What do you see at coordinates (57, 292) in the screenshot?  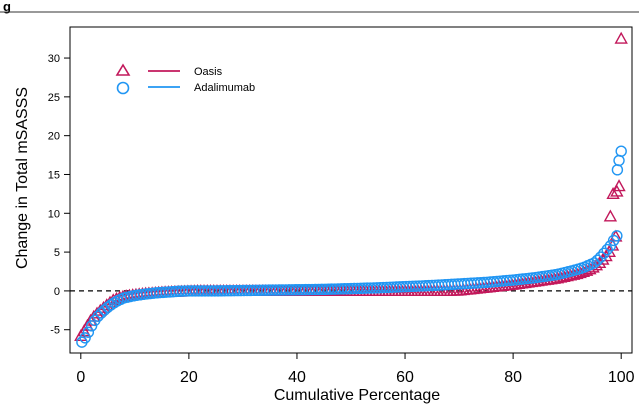 I see `y-tick-label: 0` at bounding box center [57, 292].